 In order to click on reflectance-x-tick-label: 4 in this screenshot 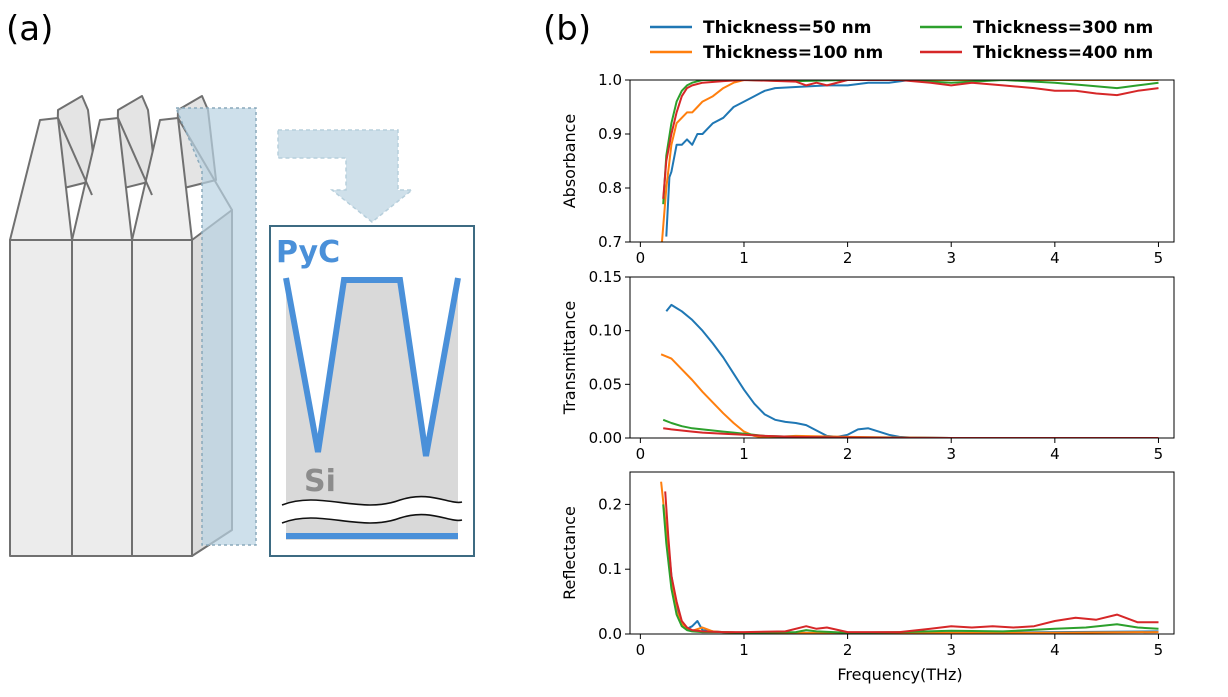, I will do `click(1055, 650)`.